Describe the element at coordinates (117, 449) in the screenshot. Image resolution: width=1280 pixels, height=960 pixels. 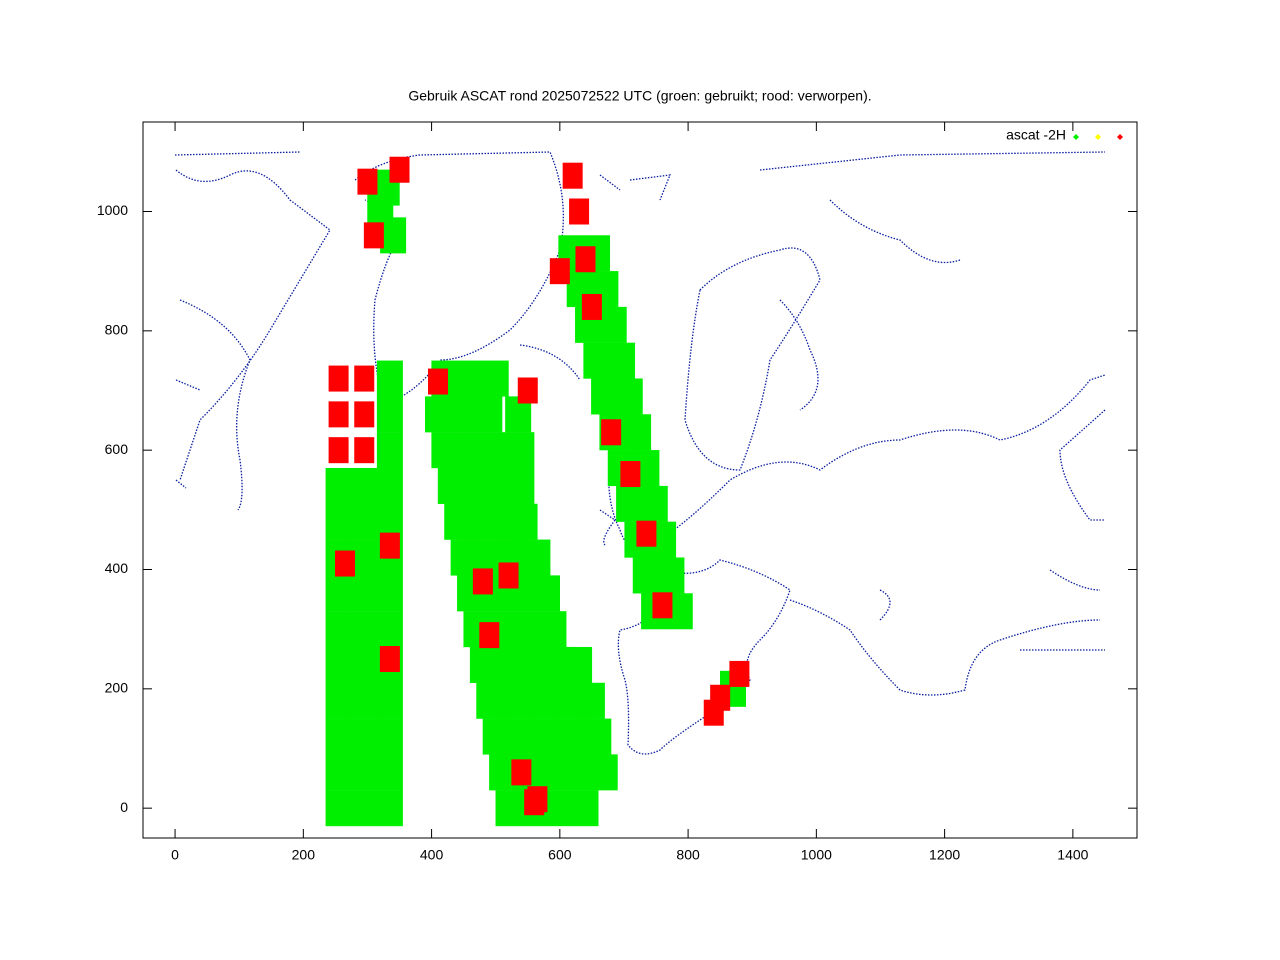
I see `y-tick-label: 600` at that location.